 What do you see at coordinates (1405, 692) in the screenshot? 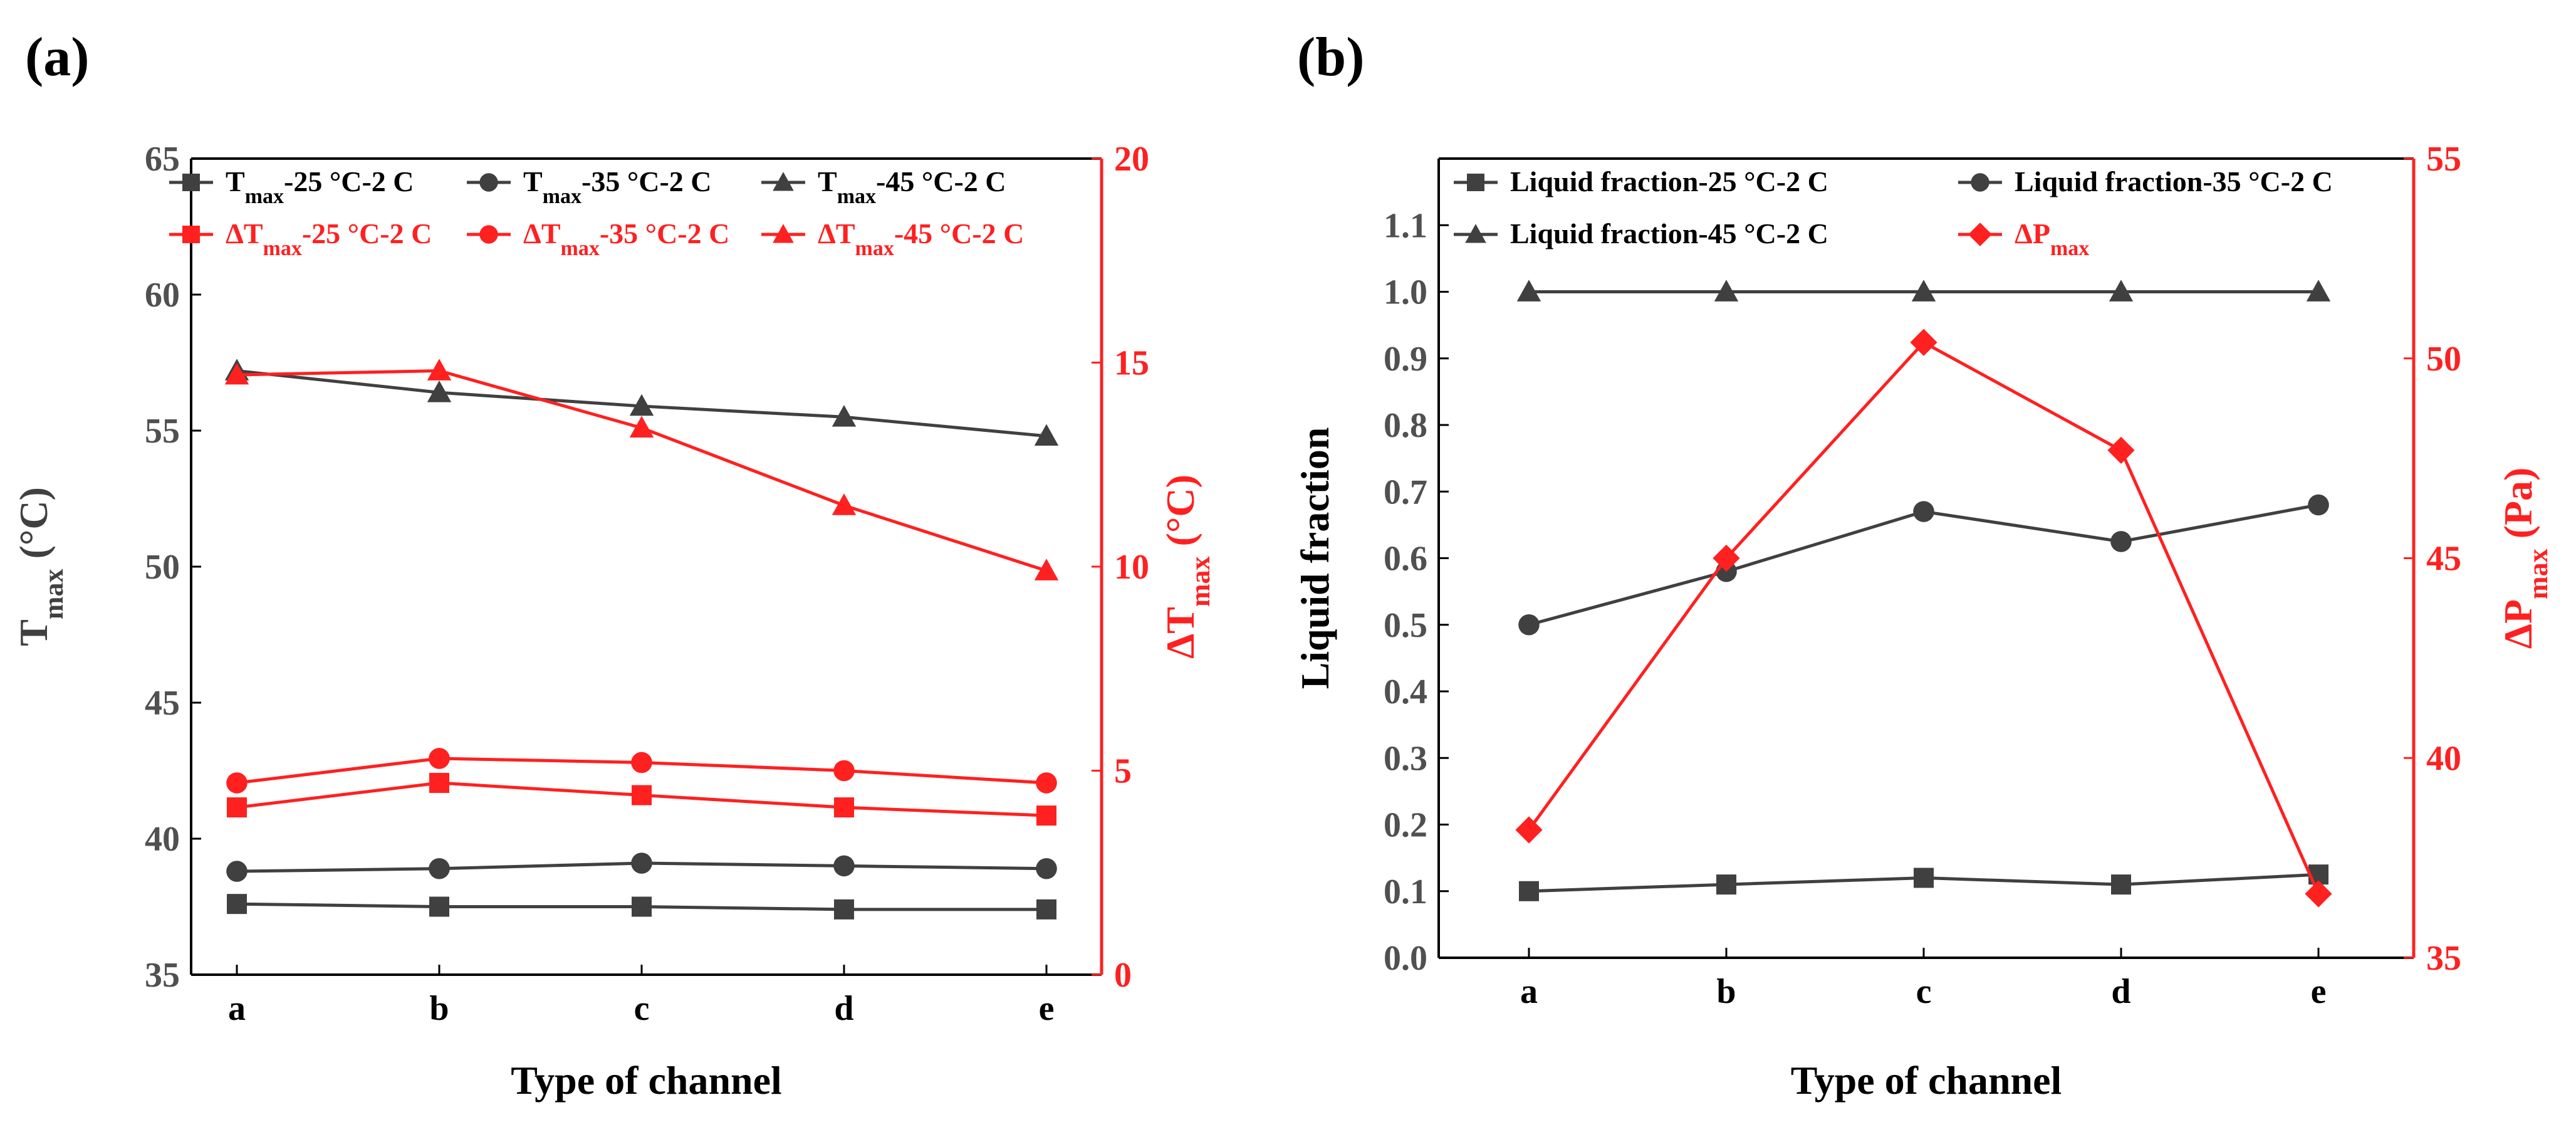
I see `left-y-tick-label: 0.4` at bounding box center [1405, 692].